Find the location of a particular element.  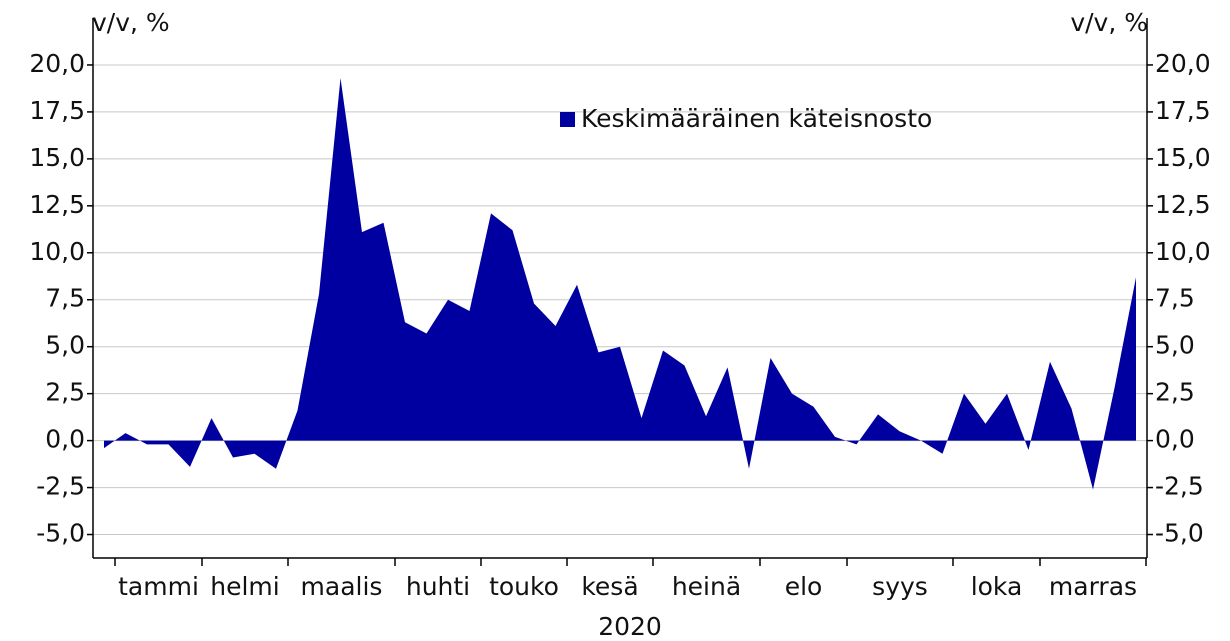

x-axis-label: 2020 is located at coordinates (630, 626).